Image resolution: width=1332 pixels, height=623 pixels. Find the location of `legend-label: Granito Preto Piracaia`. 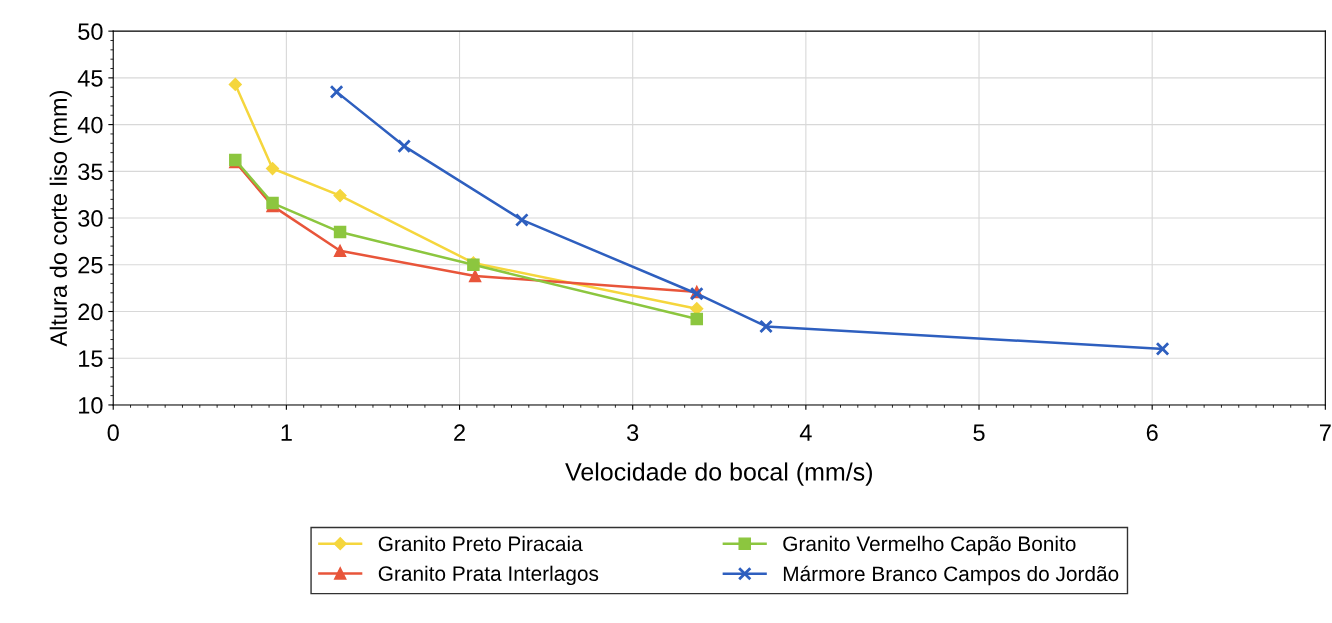

legend-label: Granito Preto Piracaia is located at coordinates (480, 543).